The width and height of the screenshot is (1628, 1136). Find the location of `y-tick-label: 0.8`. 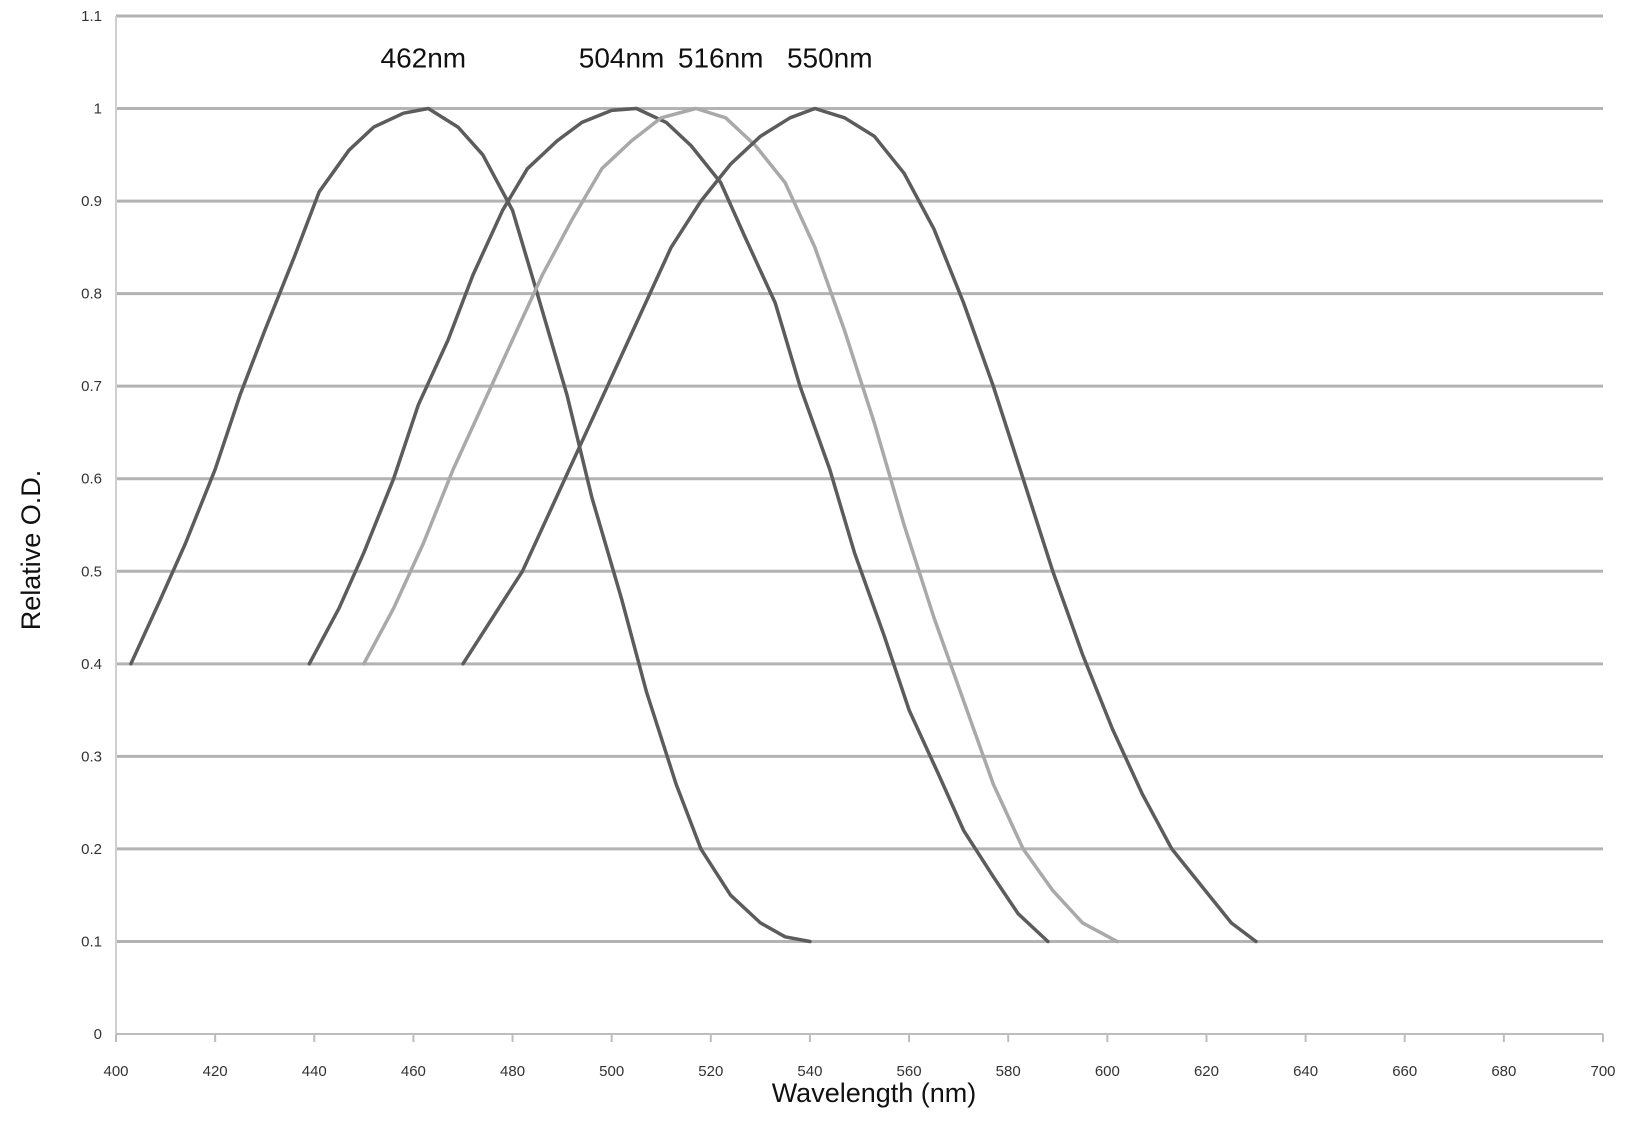

y-tick-label: 0.8 is located at coordinates (91, 294).